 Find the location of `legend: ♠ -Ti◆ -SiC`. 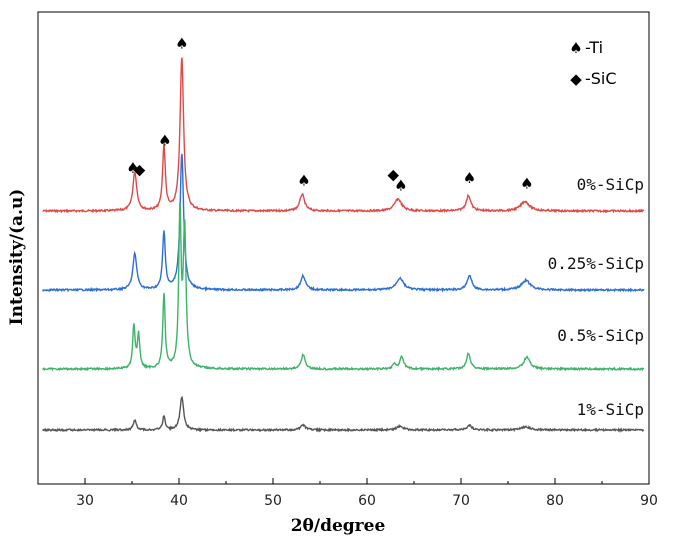

legend: ♠ -Ti◆ -SiC is located at coordinates (592, 63).